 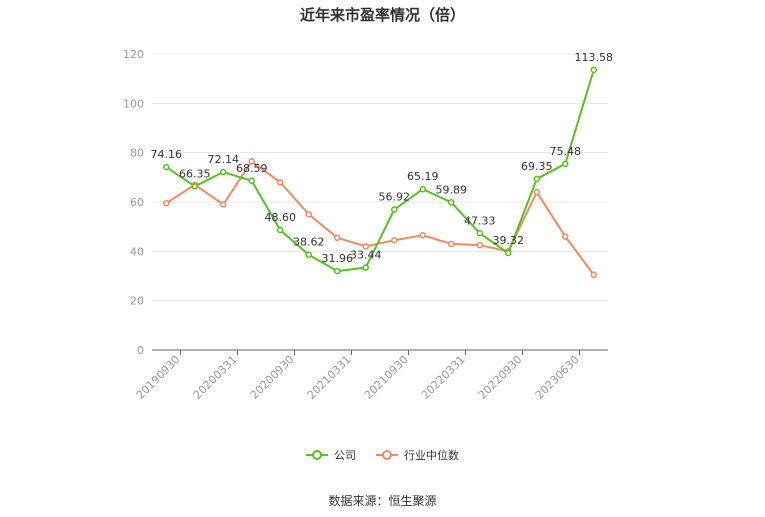 I want to click on data-label: 33.44, so click(x=366, y=255).